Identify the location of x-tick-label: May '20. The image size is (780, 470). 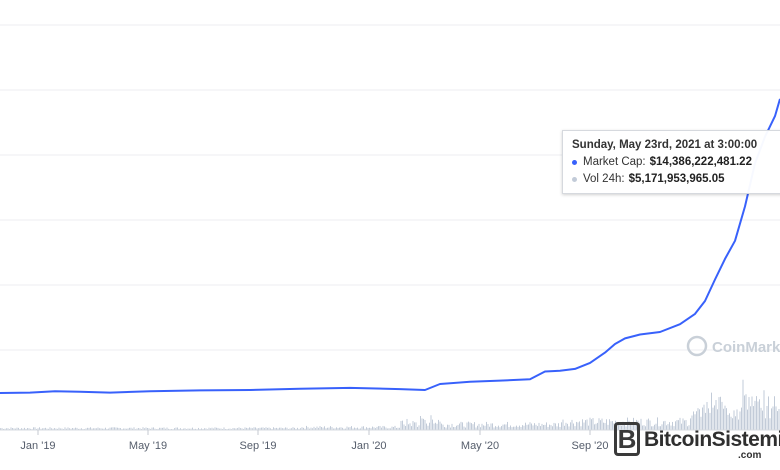
(480, 446).